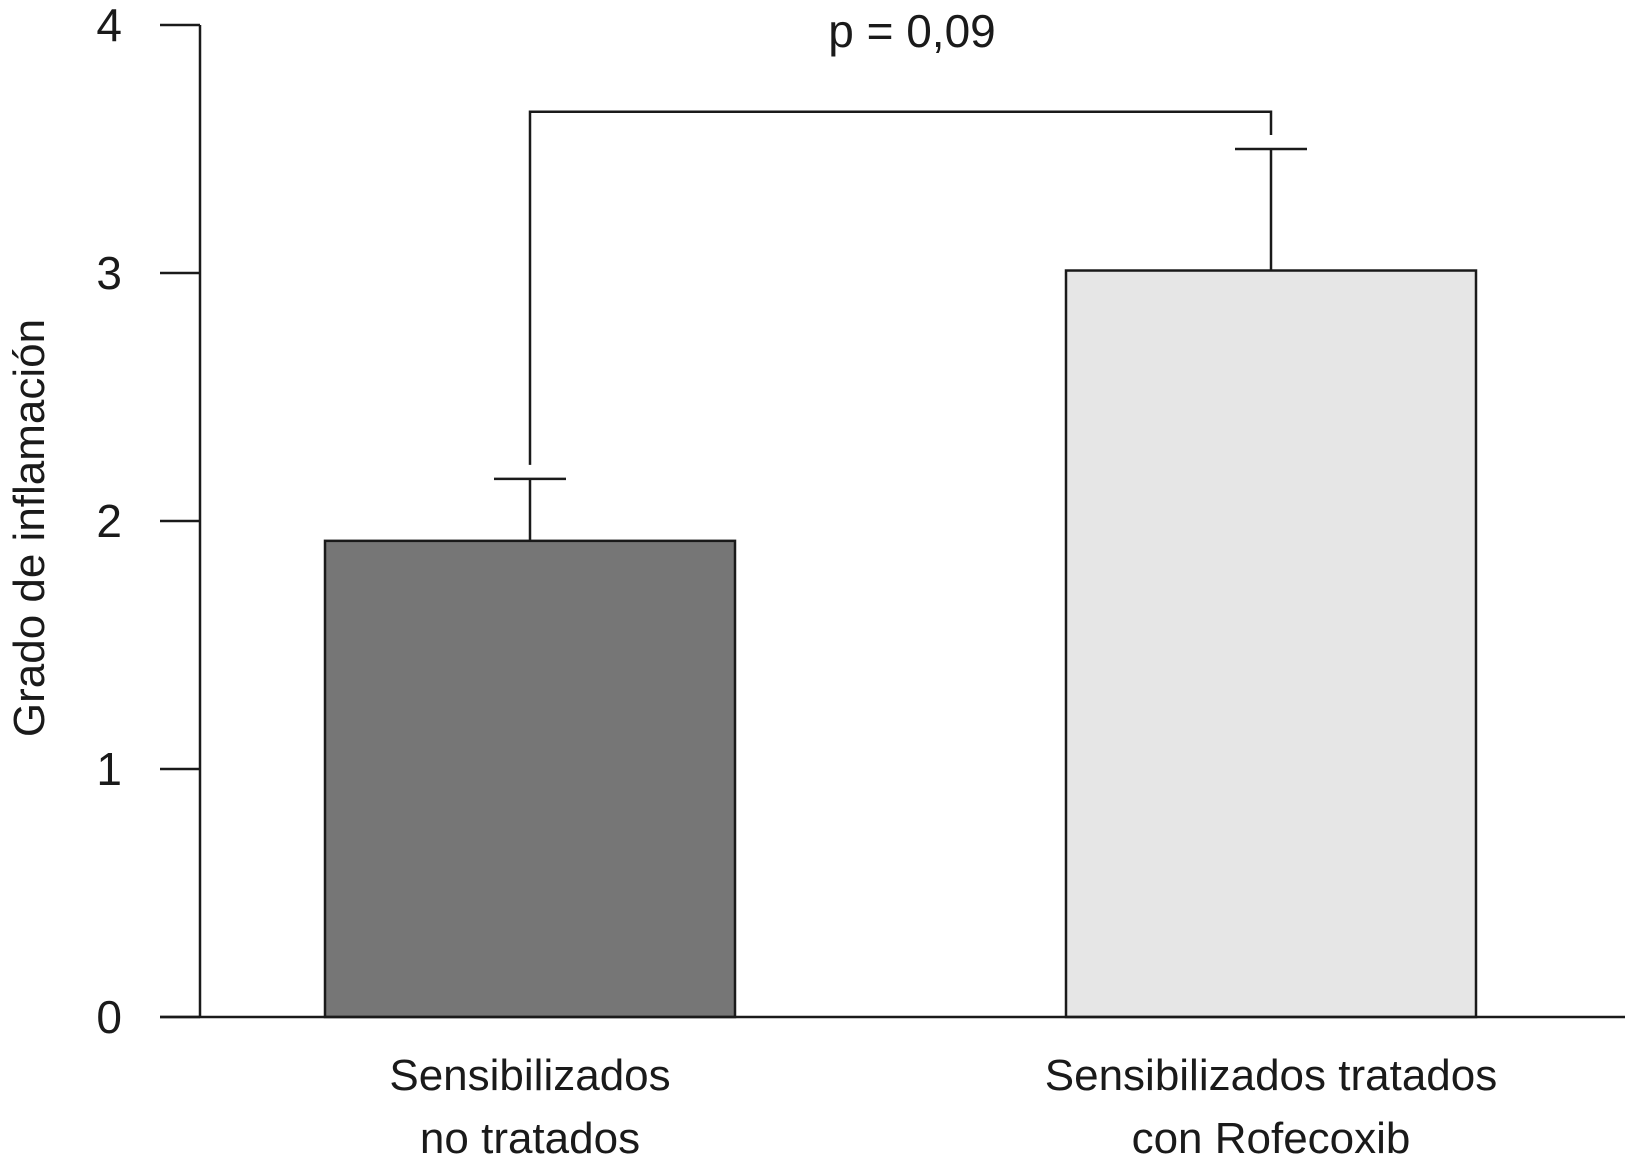 The width and height of the screenshot is (1625, 1172). What do you see at coordinates (109, 521) in the screenshot?
I see `y-tick-label: 2` at bounding box center [109, 521].